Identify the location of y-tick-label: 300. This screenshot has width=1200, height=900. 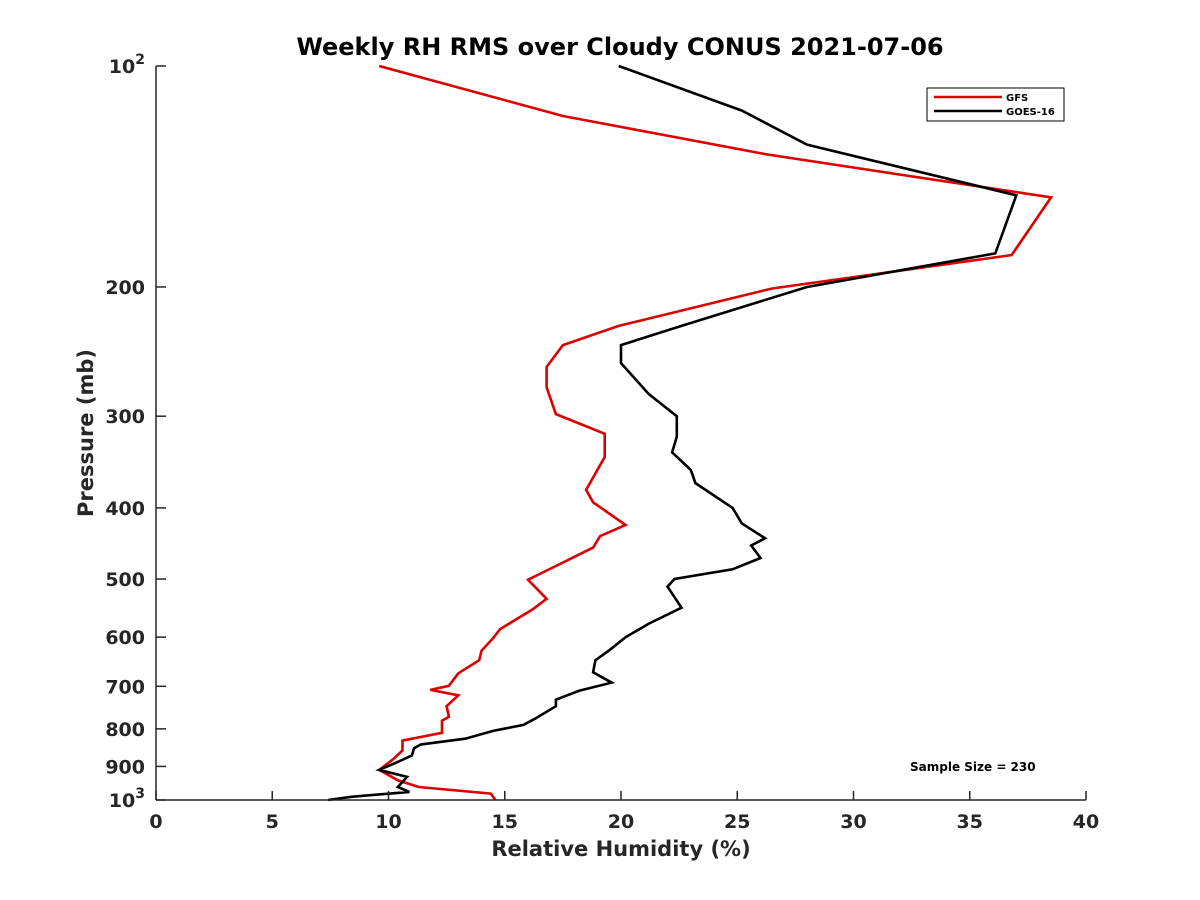
(125, 417).